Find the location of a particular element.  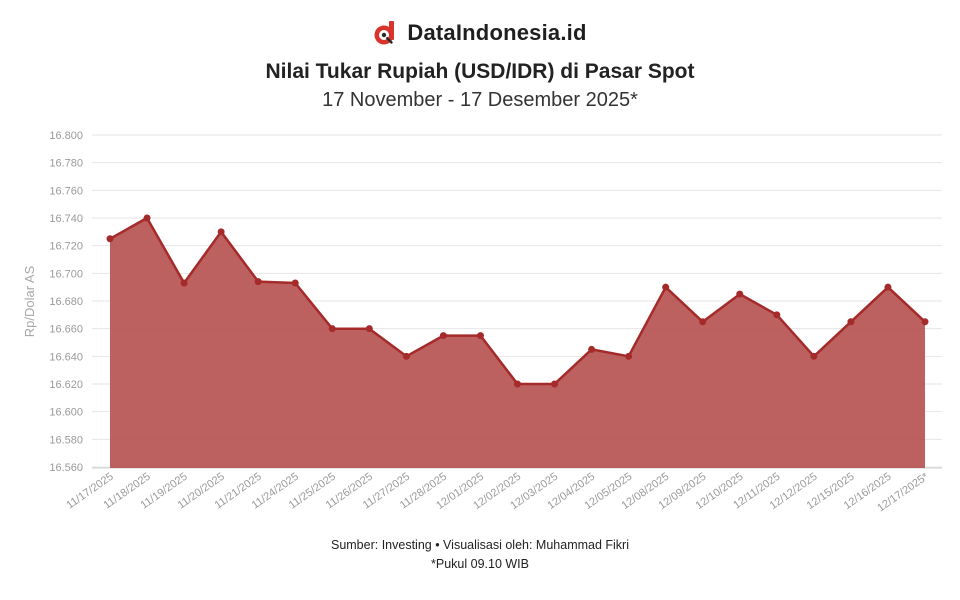

y-tick-label: 16.800 is located at coordinates (66, 136).